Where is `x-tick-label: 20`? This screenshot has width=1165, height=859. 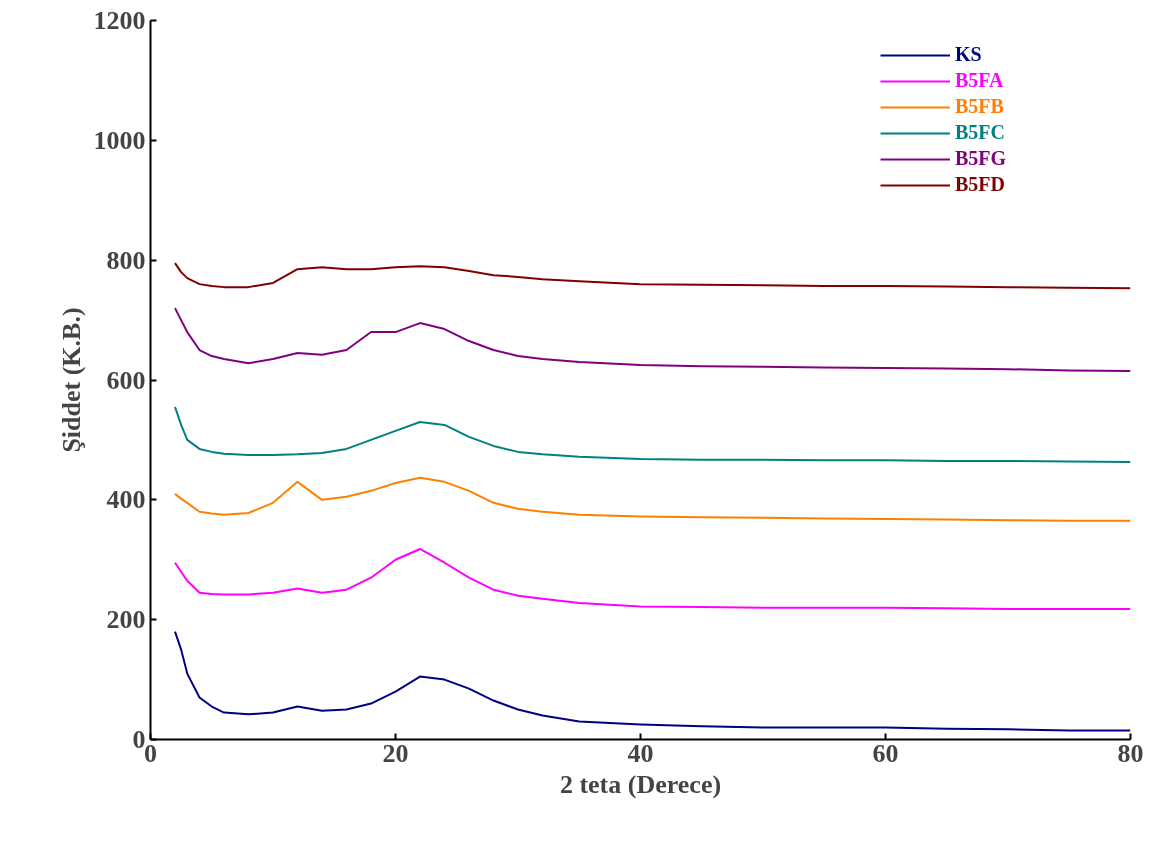 x-tick-label: 20 is located at coordinates (395, 753).